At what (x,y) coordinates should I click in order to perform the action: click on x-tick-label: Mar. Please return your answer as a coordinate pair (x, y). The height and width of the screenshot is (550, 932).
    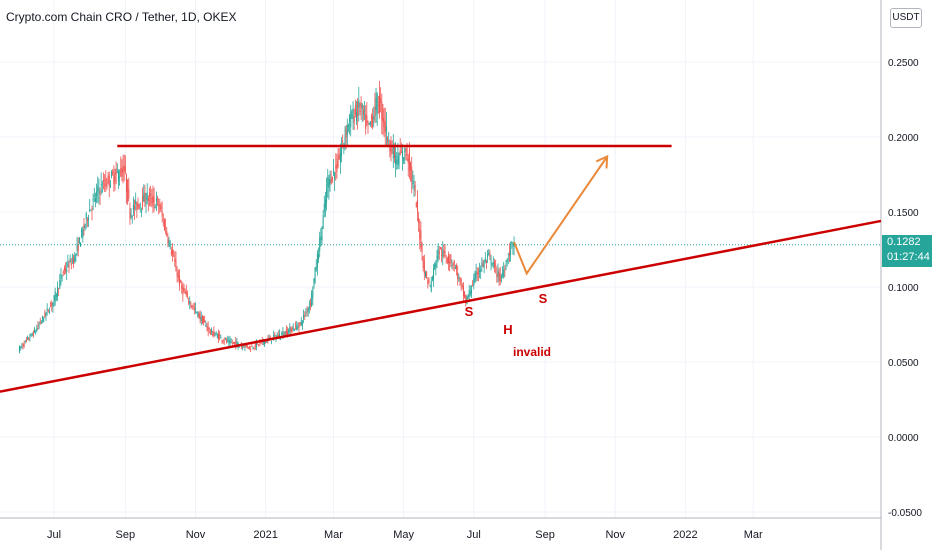
    Looking at the image, I should click on (753, 535).